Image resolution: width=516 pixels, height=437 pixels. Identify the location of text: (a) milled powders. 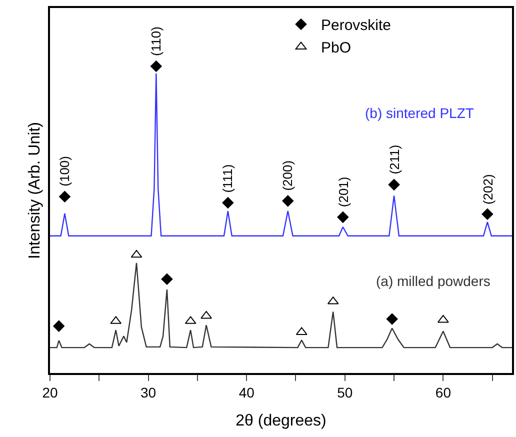
(433, 281).